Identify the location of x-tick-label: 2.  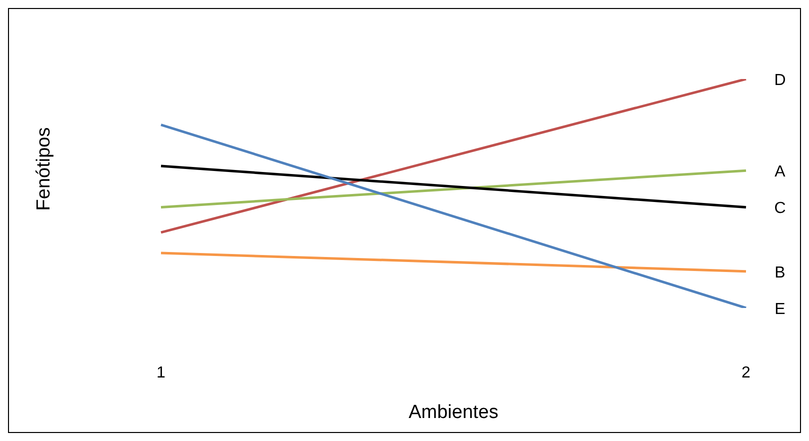
(746, 373).